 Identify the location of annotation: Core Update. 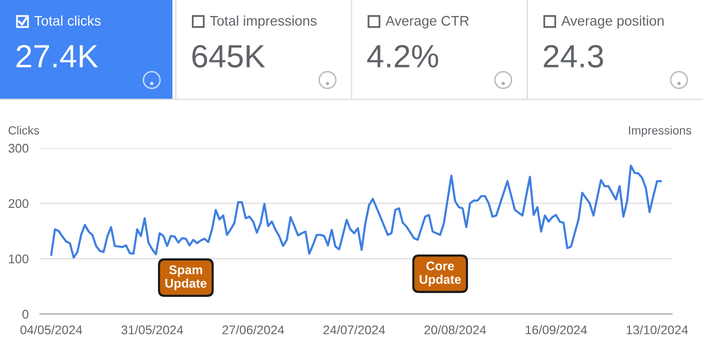
(440, 274).